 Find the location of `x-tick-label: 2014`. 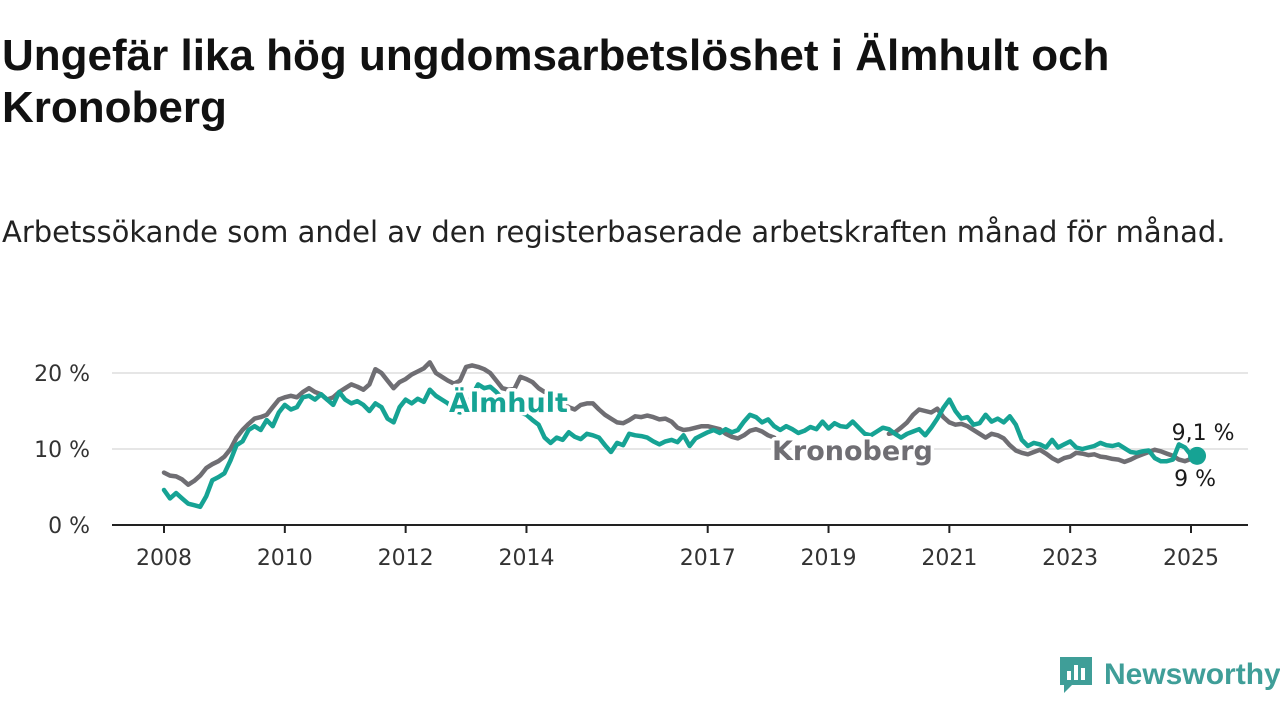

x-tick-label: 2014 is located at coordinates (526, 558).